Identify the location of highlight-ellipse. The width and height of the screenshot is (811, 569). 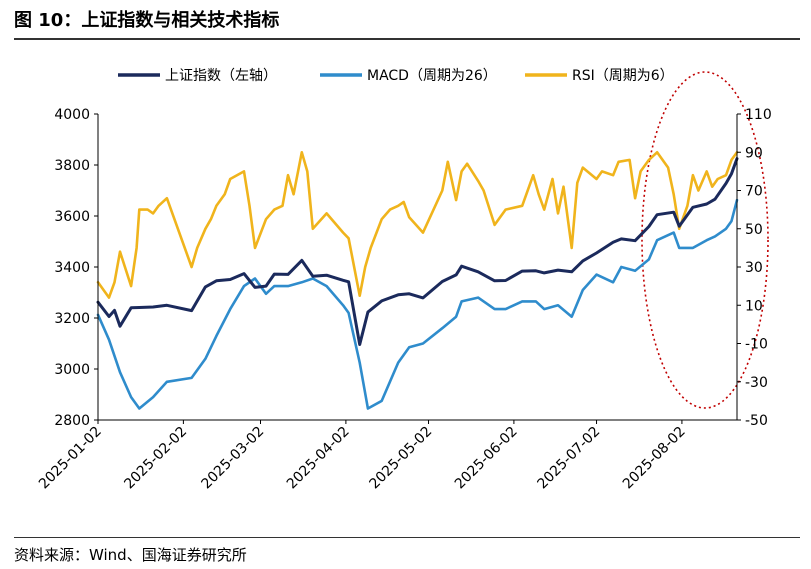
(705, 240).